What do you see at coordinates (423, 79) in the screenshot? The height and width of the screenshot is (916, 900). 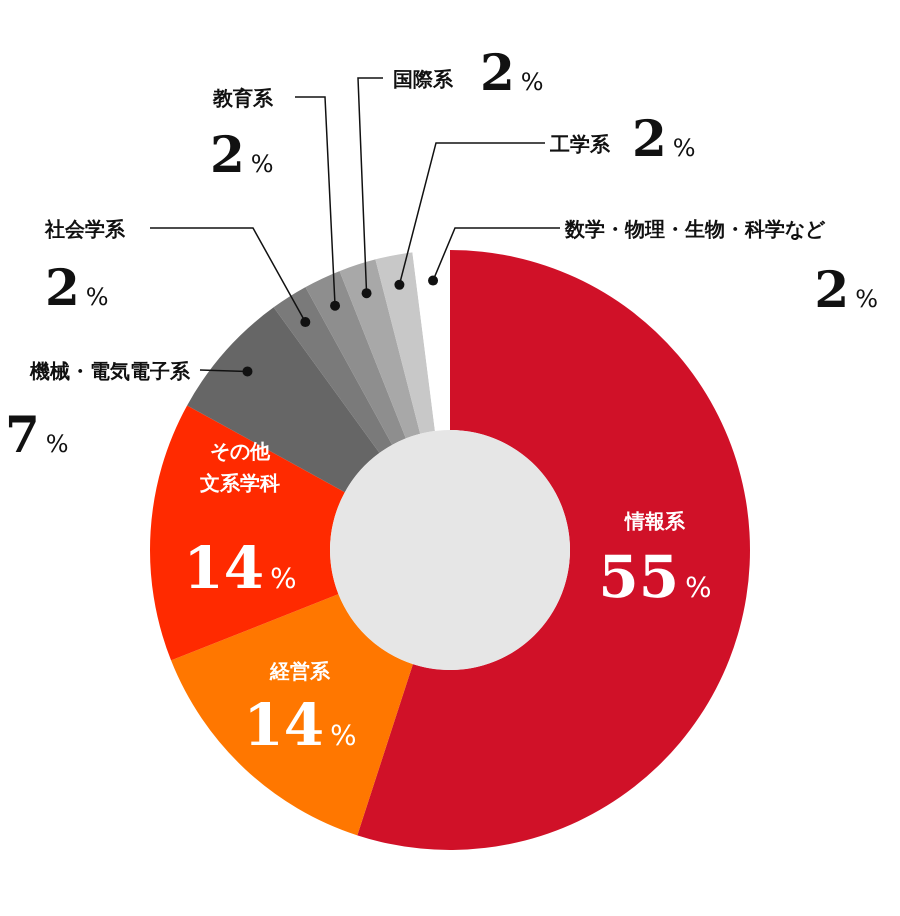 I see `slice-label: 国際系` at bounding box center [423, 79].